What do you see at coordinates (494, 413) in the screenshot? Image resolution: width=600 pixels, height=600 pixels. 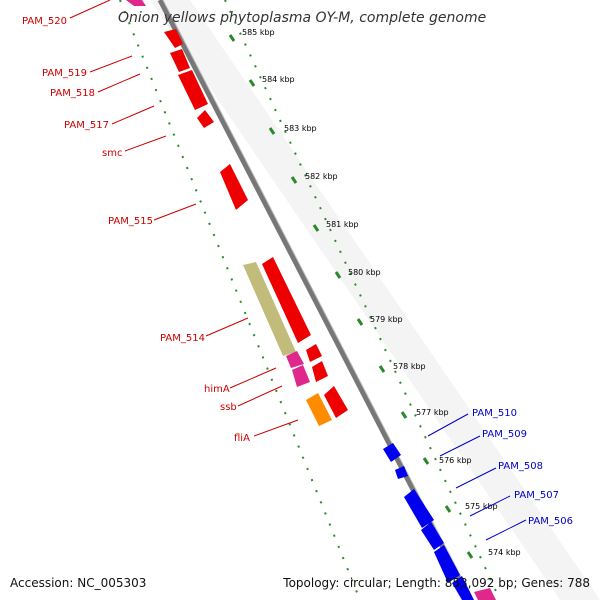 I see `gene-label-pam-510: PAM_510` at bounding box center [494, 413].